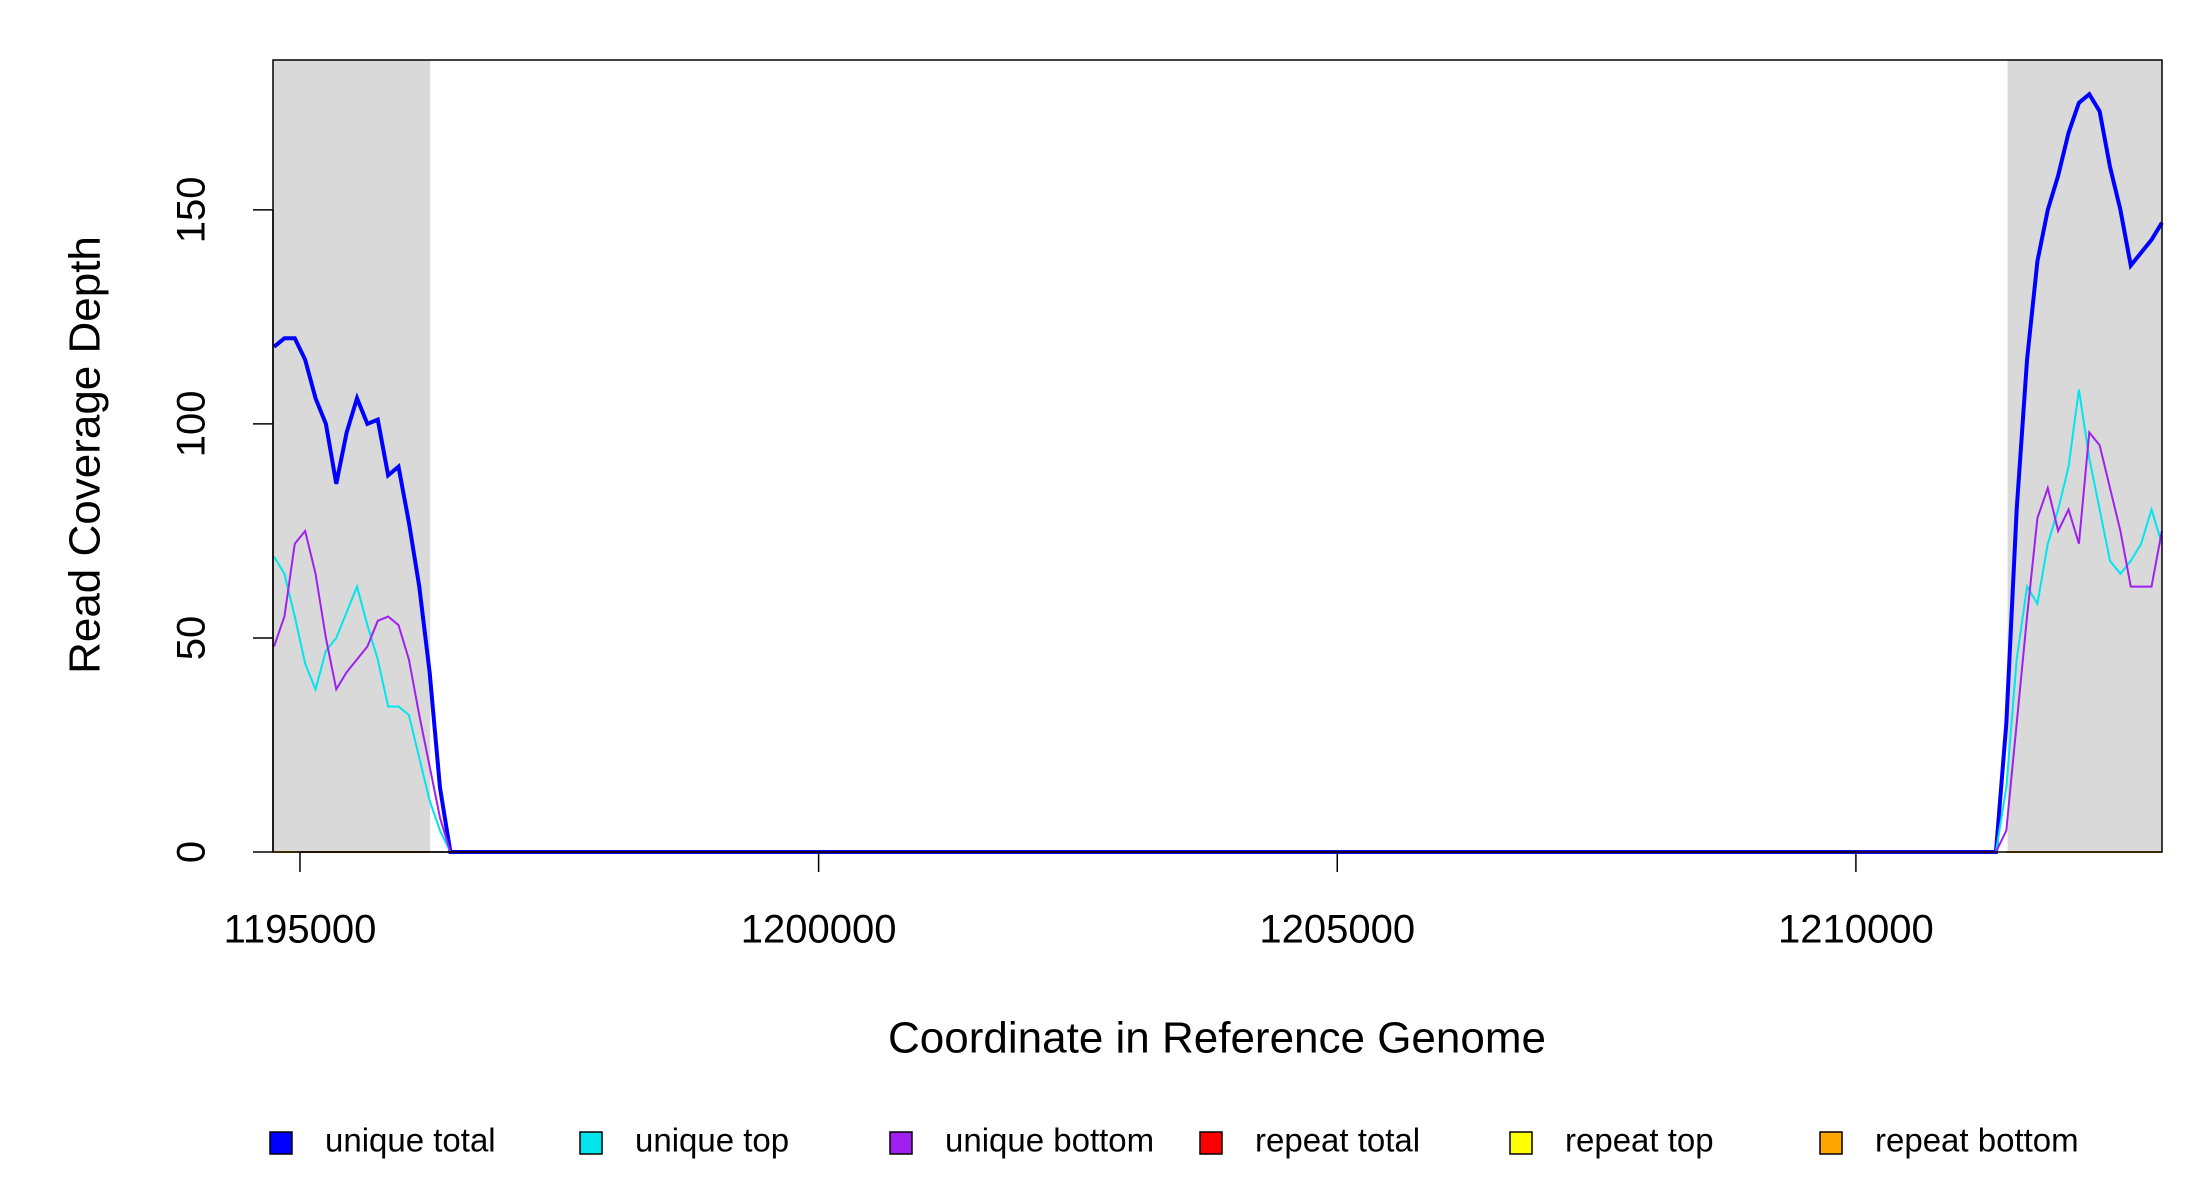  What do you see at coordinates (712, 1140) in the screenshot?
I see `legend-label: unique top` at bounding box center [712, 1140].